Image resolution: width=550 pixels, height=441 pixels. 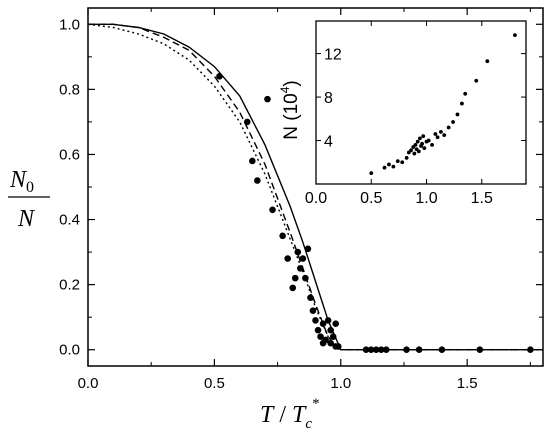 What do you see at coordinates (267, 415) in the screenshot?
I see `x-label-var: T` at bounding box center [267, 415].